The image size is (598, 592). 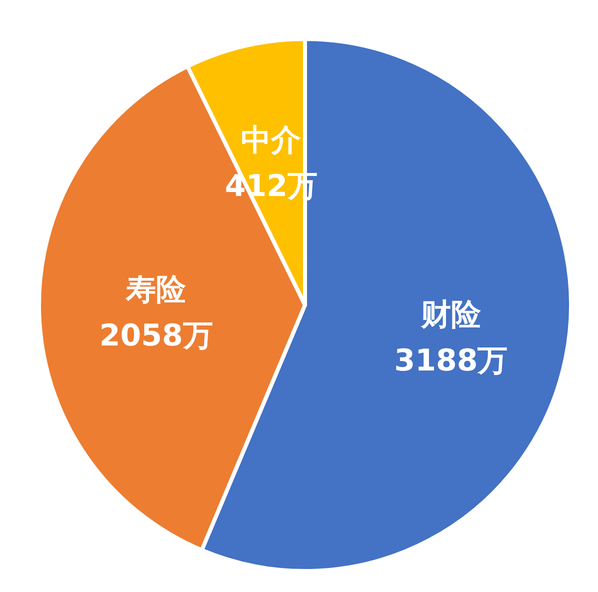 I want to click on data-label: 2058万, so click(x=156, y=336).